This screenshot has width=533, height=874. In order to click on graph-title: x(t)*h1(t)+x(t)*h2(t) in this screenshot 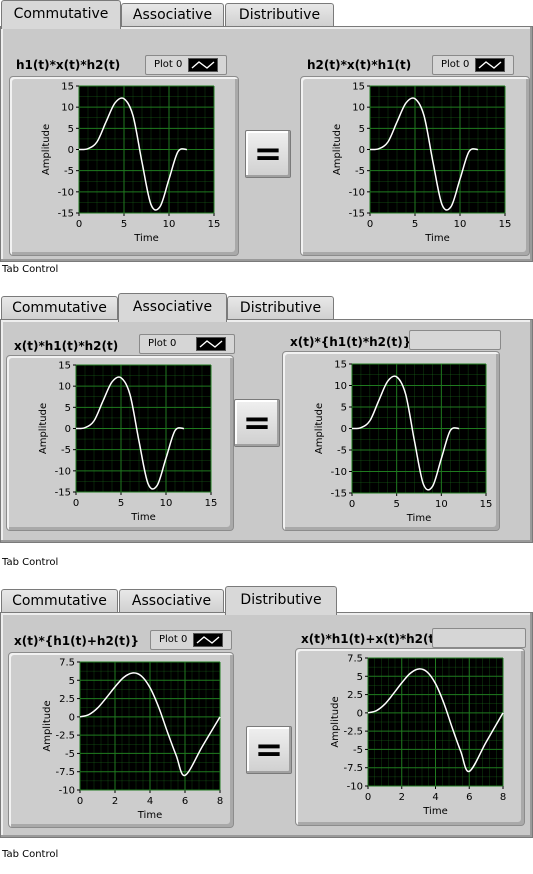, I will do `click(370, 639)`.